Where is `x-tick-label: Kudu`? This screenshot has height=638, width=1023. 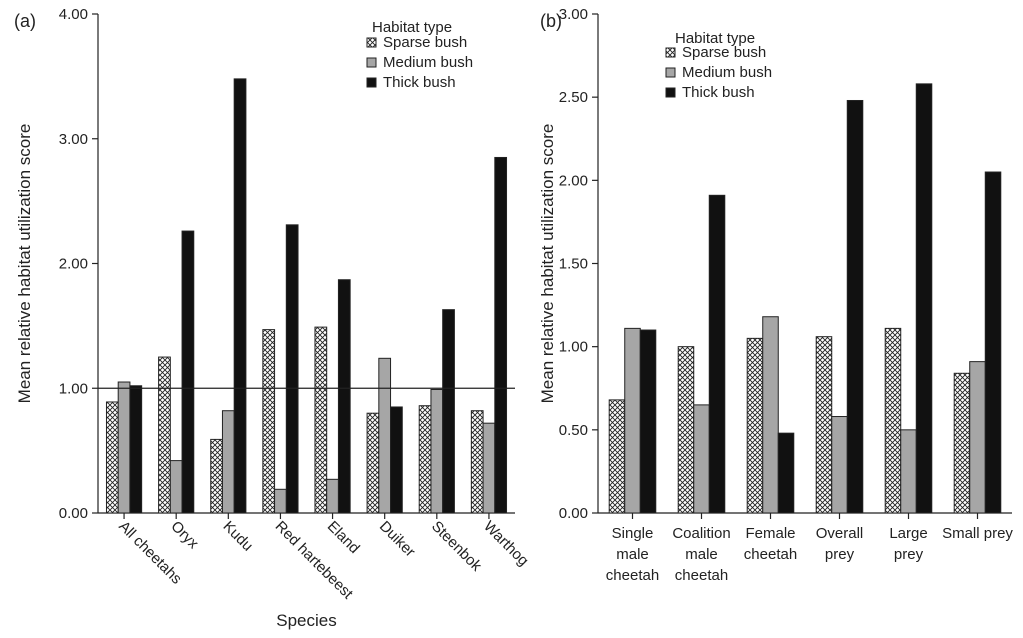
x-tick-label: Kudu is located at coordinates (237, 536).